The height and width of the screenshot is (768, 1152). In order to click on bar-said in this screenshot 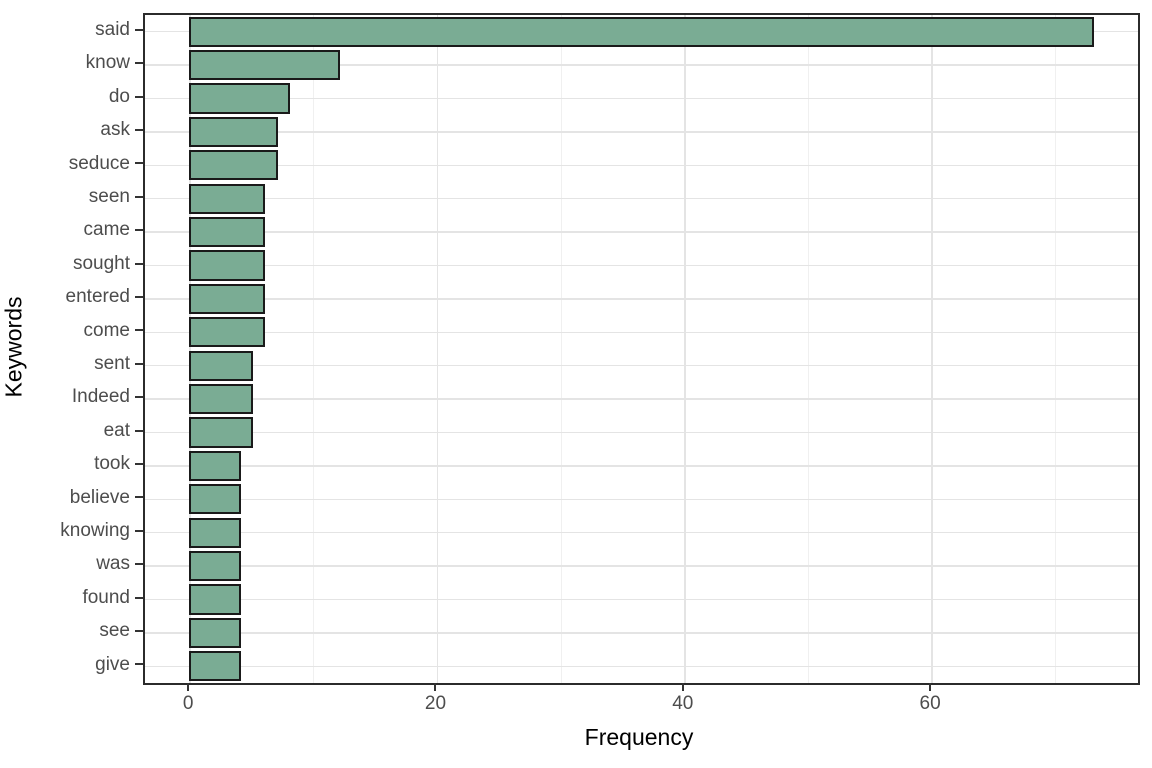, I will do `click(641, 31)`.